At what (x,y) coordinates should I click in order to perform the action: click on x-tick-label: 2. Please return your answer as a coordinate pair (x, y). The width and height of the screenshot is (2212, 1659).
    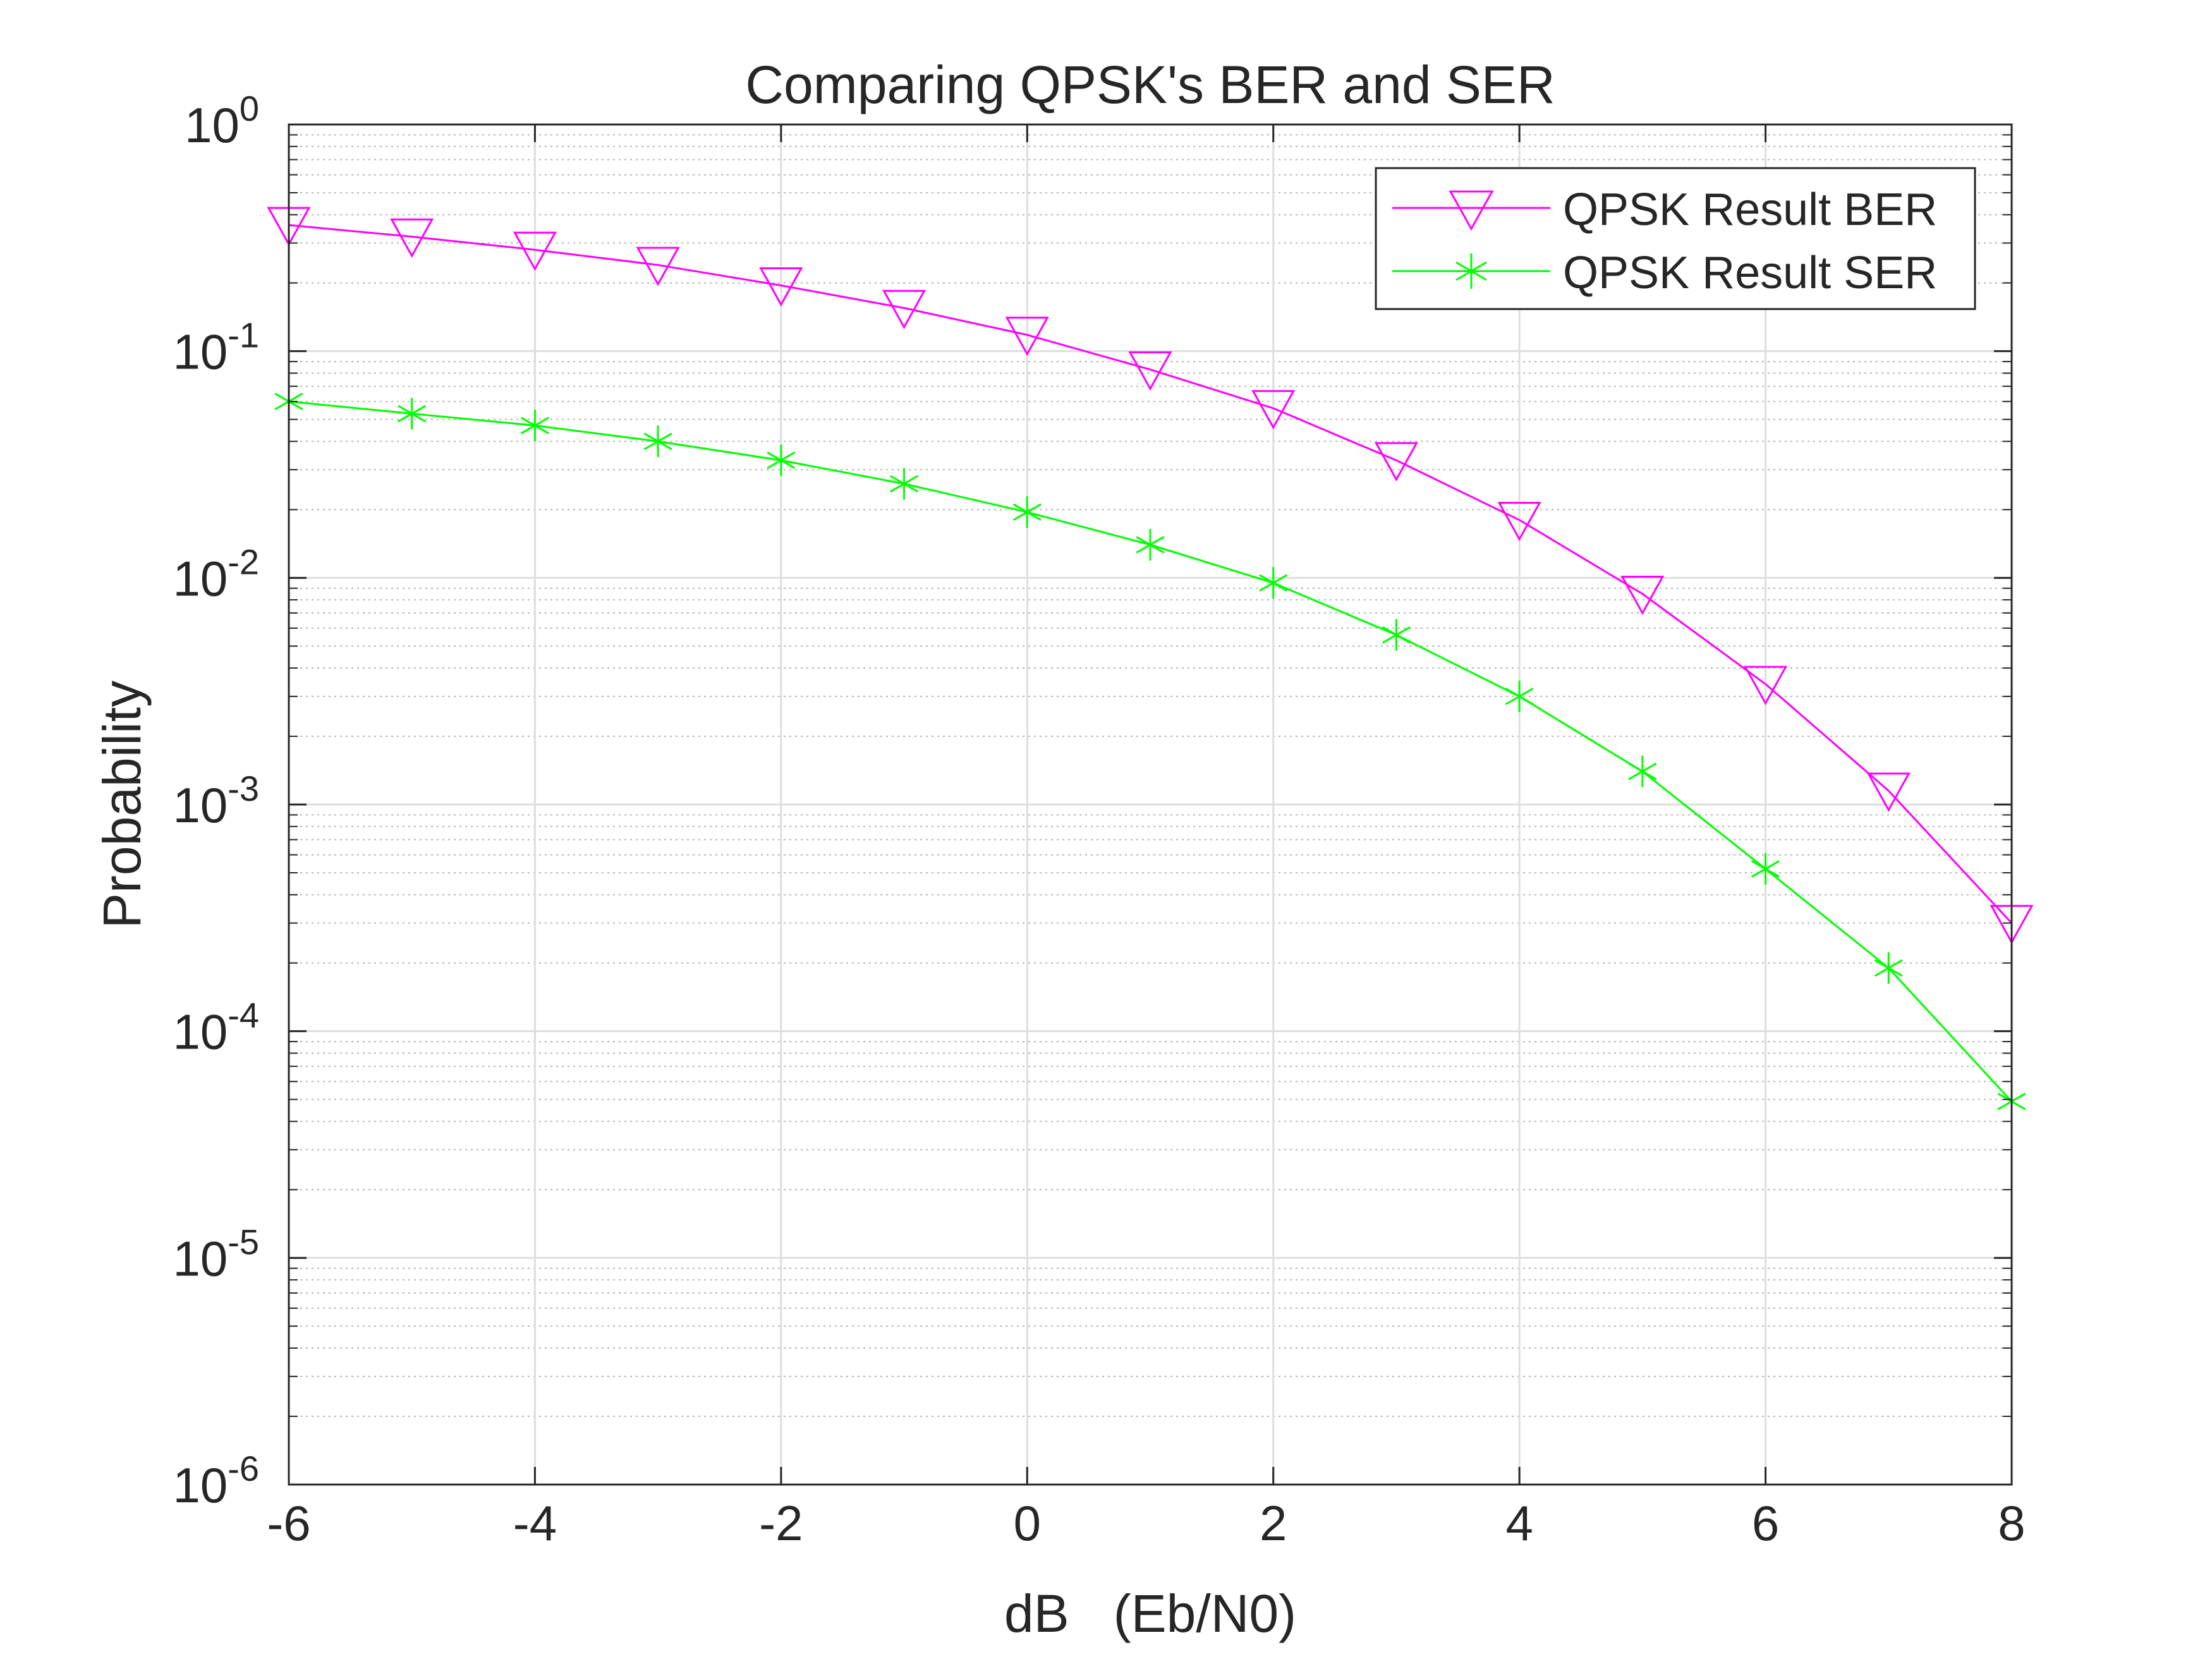
    Looking at the image, I should click on (1273, 1523).